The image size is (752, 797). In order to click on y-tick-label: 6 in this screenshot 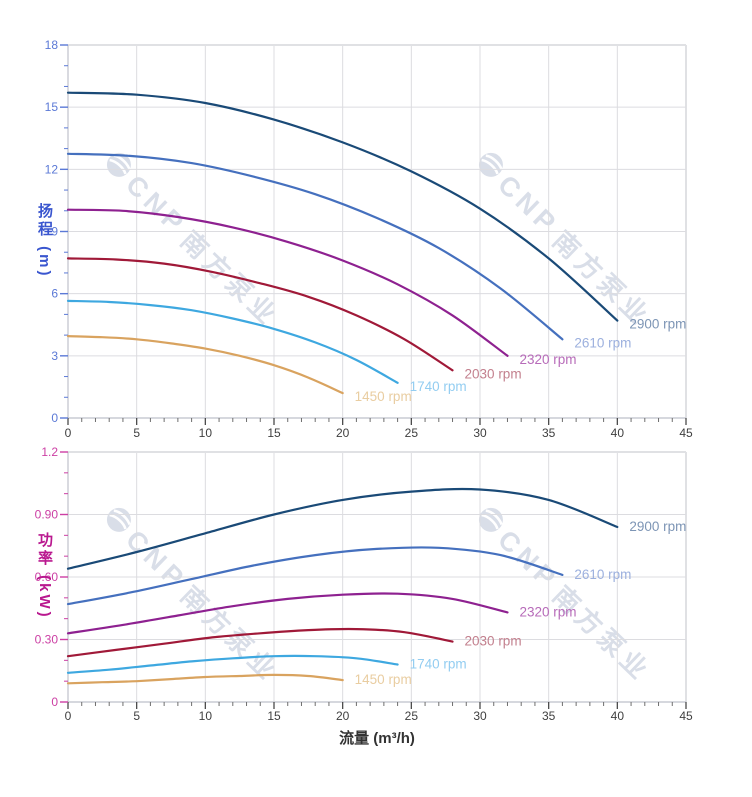, I will do `click(54, 294)`.